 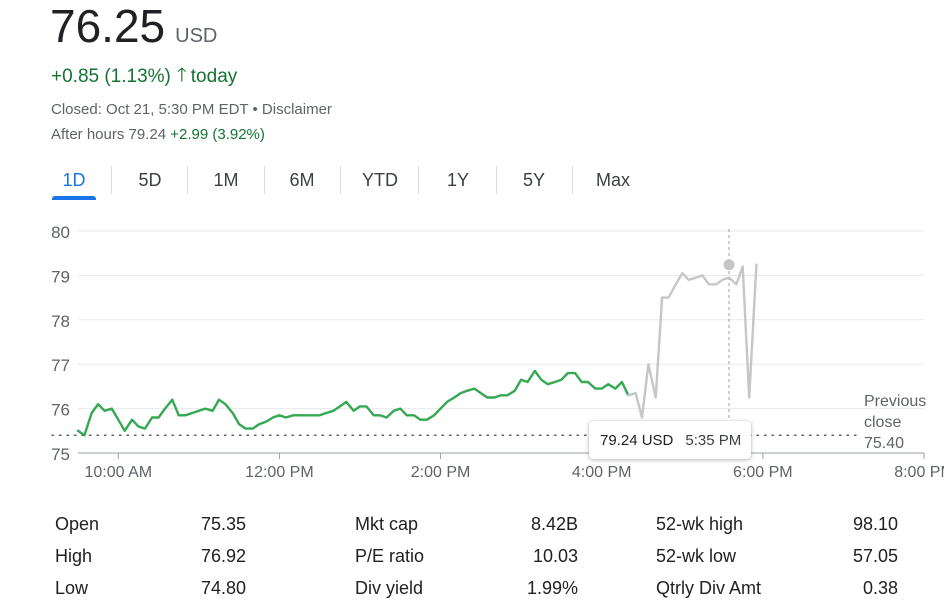 What do you see at coordinates (884, 443) in the screenshot?
I see `previous-close-value: 75.40` at bounding box center [884, 443].